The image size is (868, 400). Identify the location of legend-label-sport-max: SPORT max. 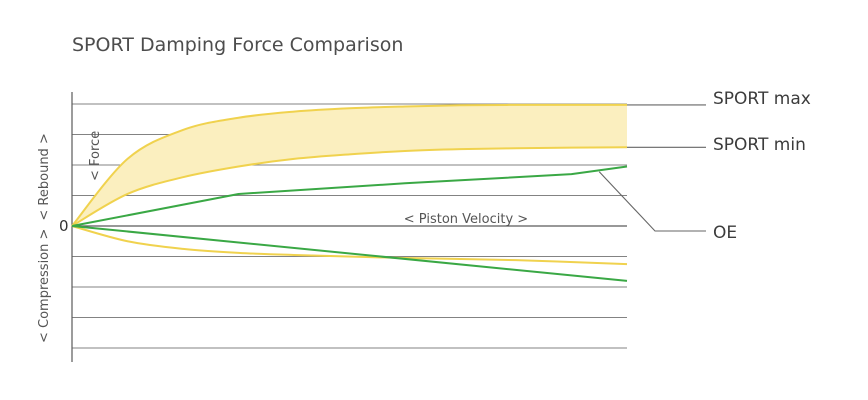
(762, 99).